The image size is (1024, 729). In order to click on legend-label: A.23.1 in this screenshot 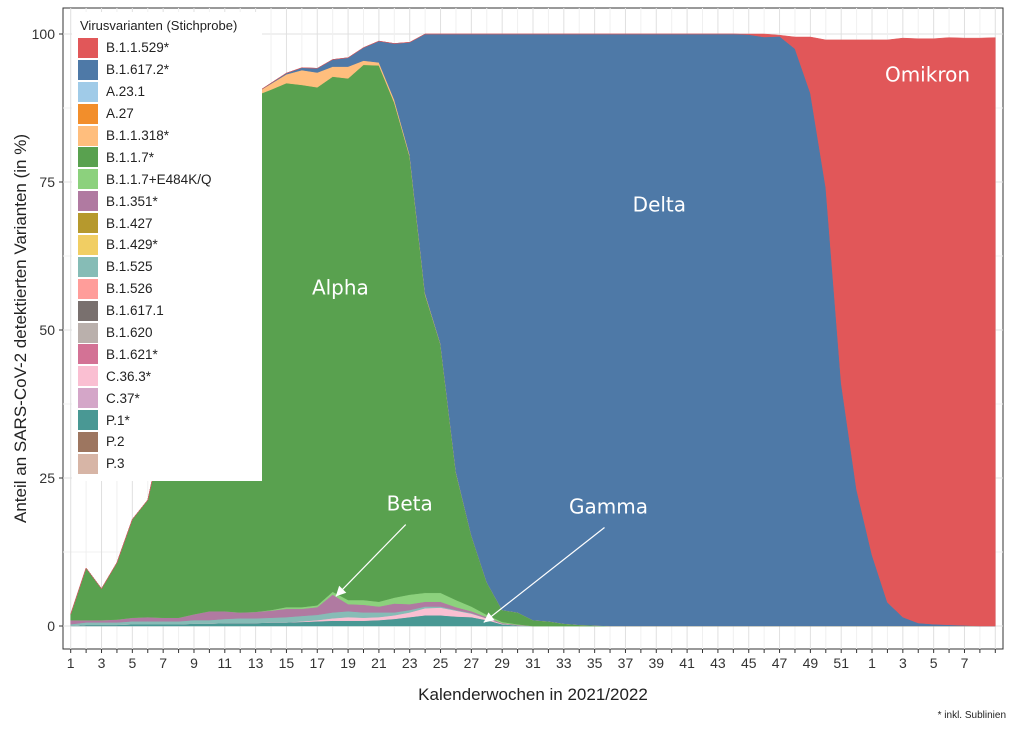, I will do `click(126, 92)`.